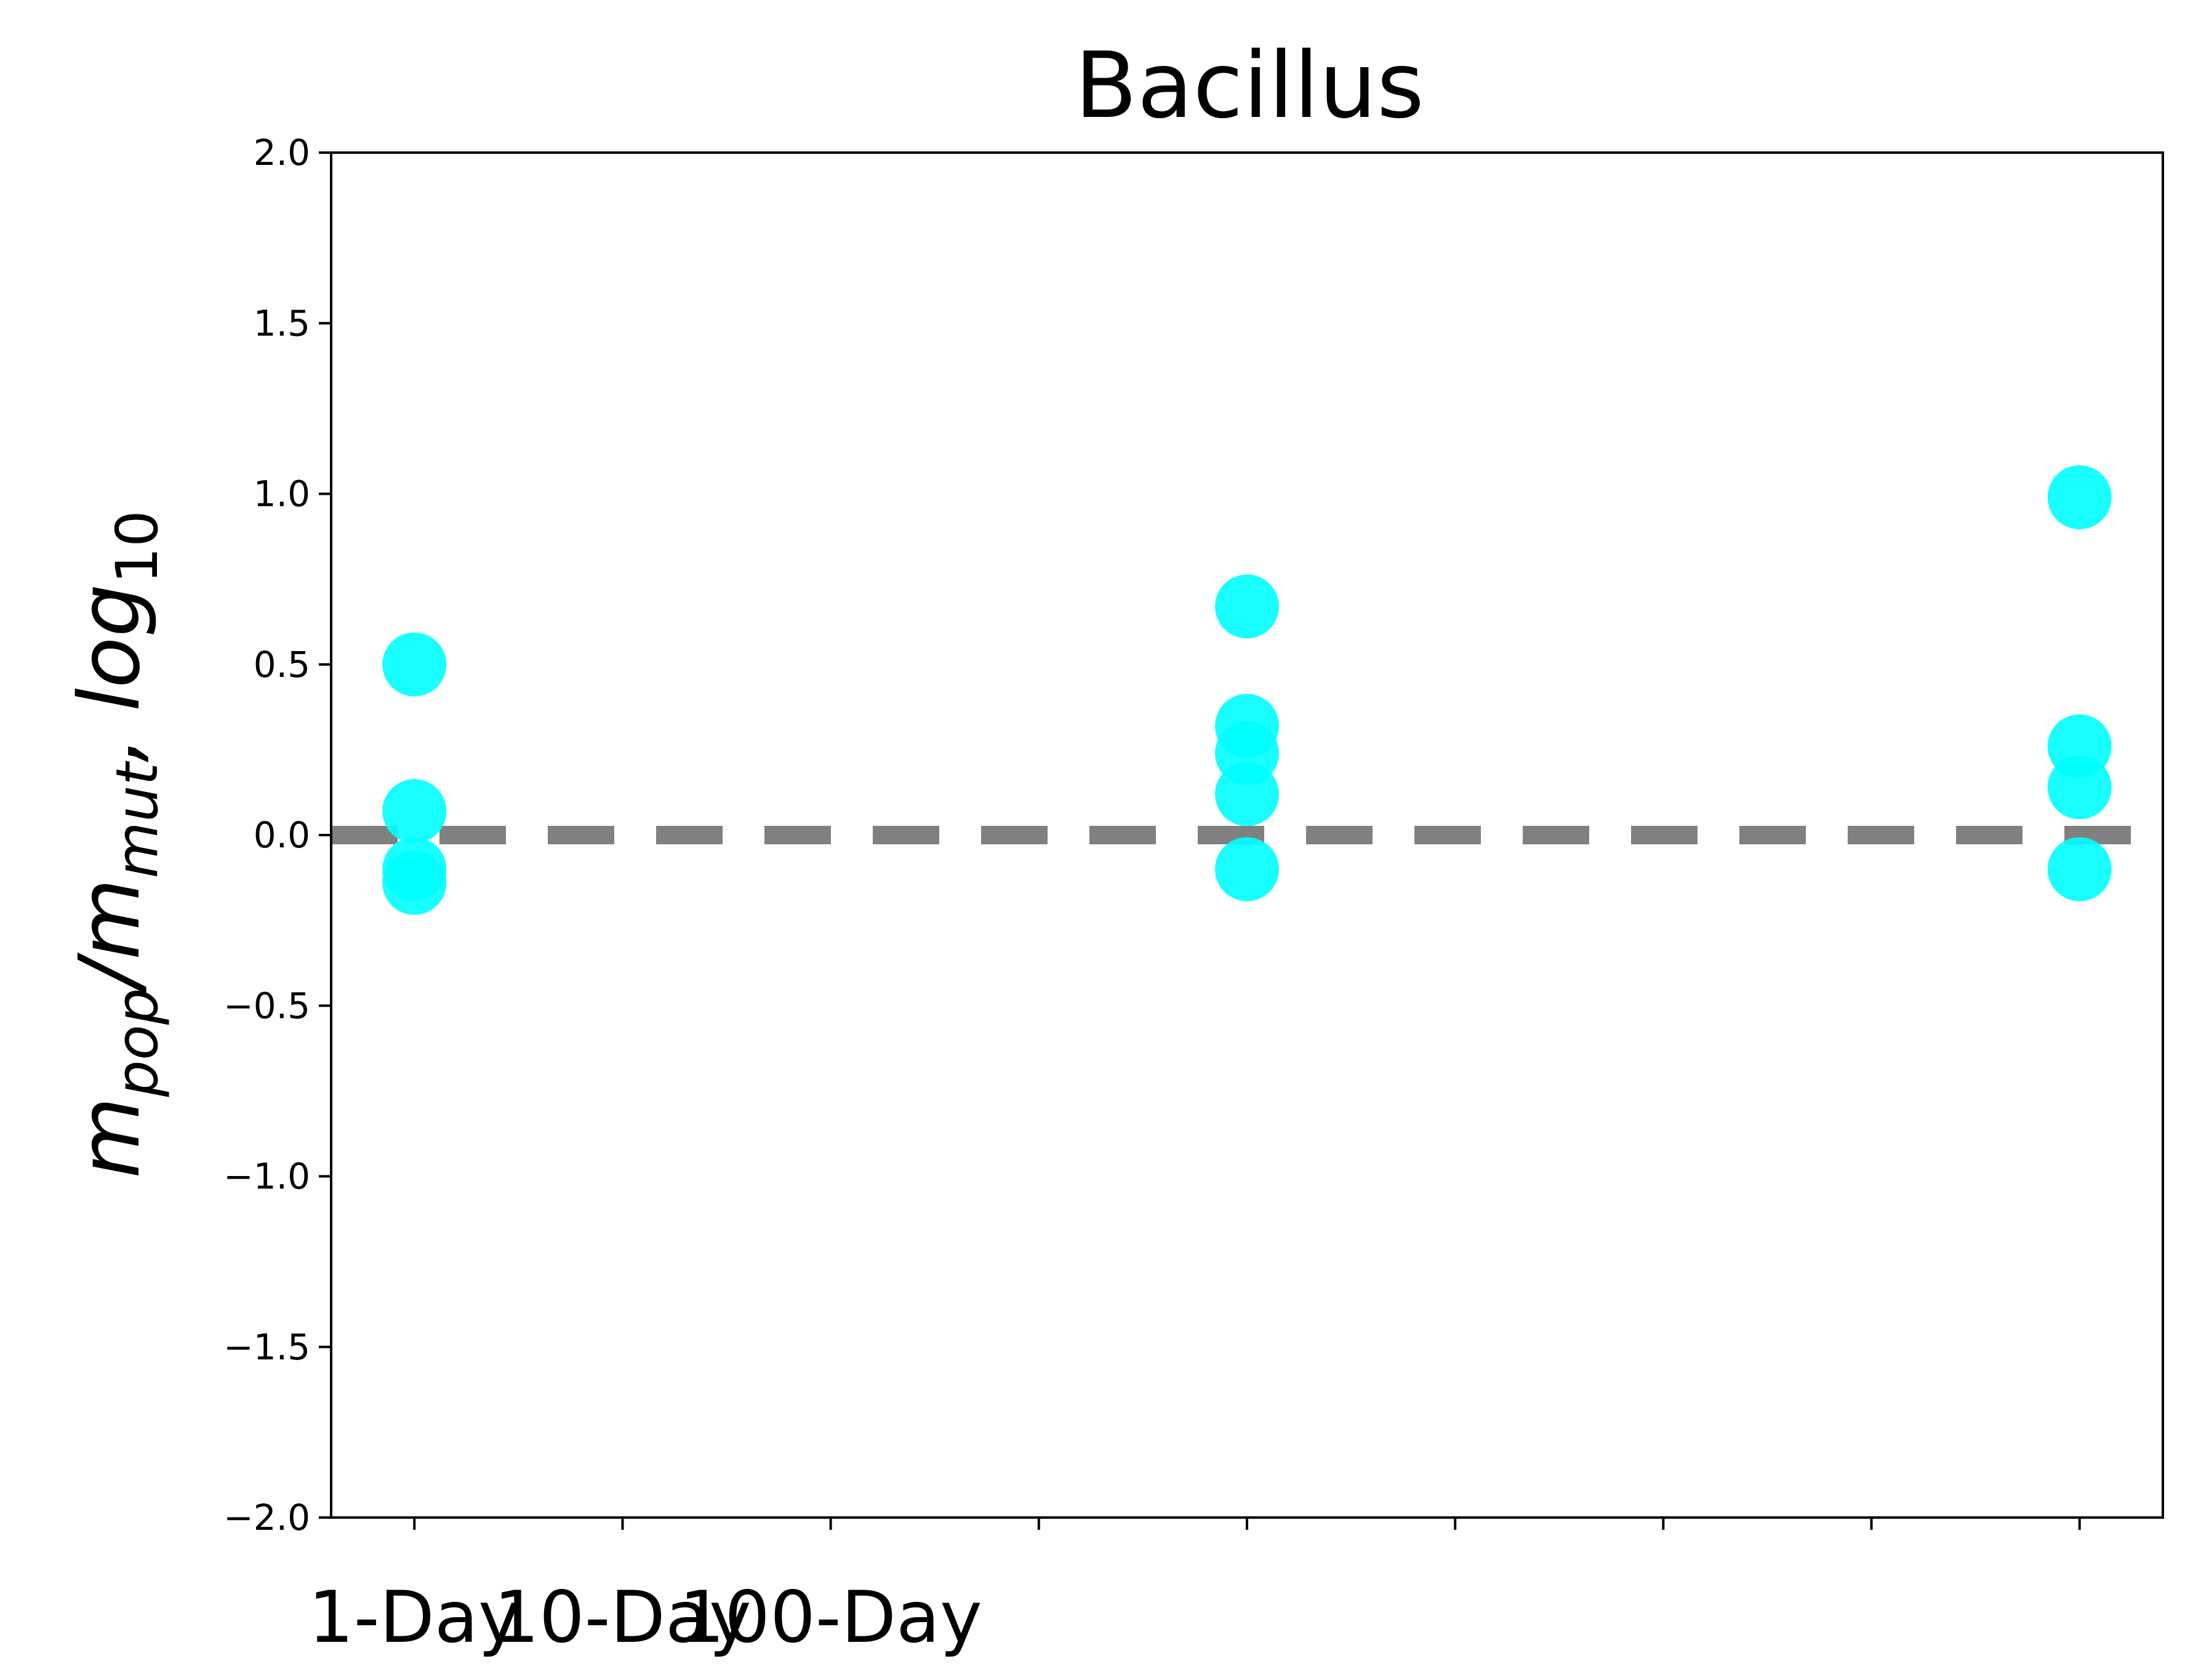 This screenshot has height=1680, width=2201. Describe the element at coordinates (266, 1347) in the screenshot. I see `y-tick-label: −1.5` at that location.